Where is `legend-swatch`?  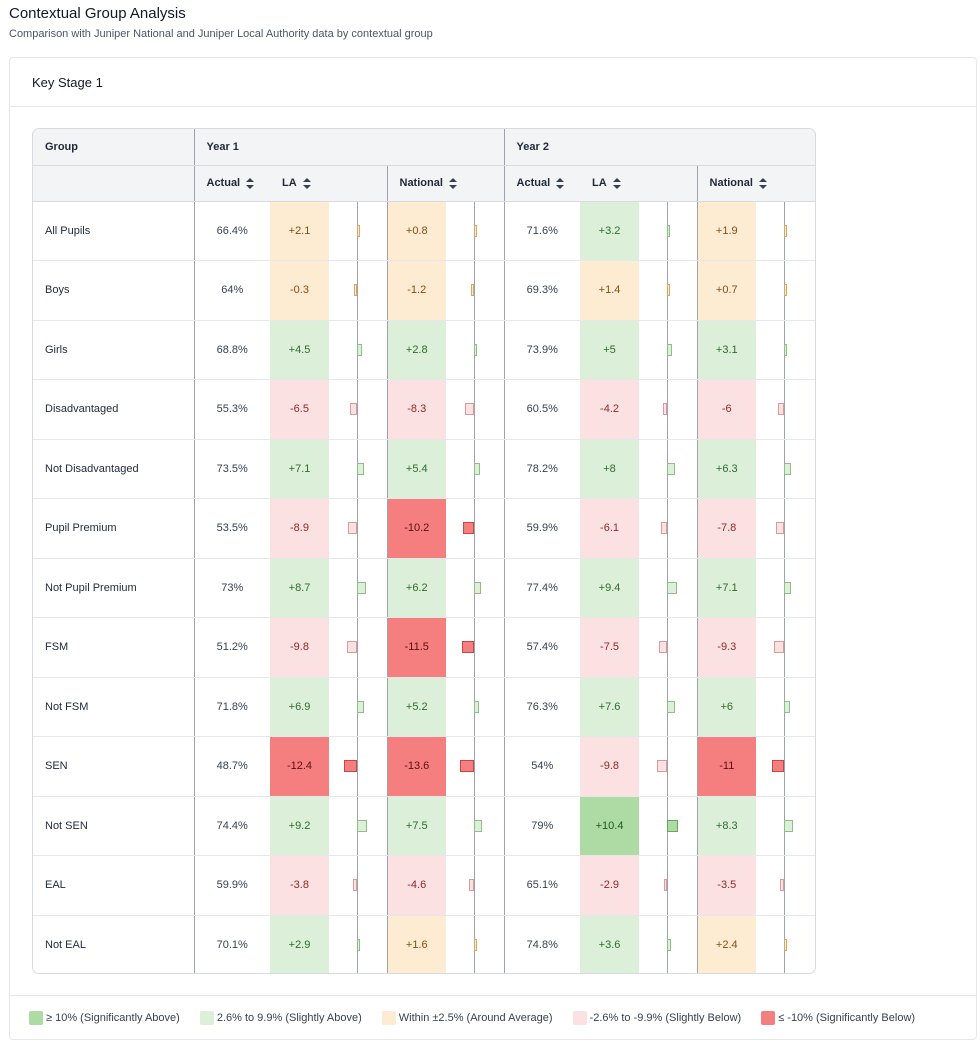 legend-swatch is located at coordinates (206, 1018).